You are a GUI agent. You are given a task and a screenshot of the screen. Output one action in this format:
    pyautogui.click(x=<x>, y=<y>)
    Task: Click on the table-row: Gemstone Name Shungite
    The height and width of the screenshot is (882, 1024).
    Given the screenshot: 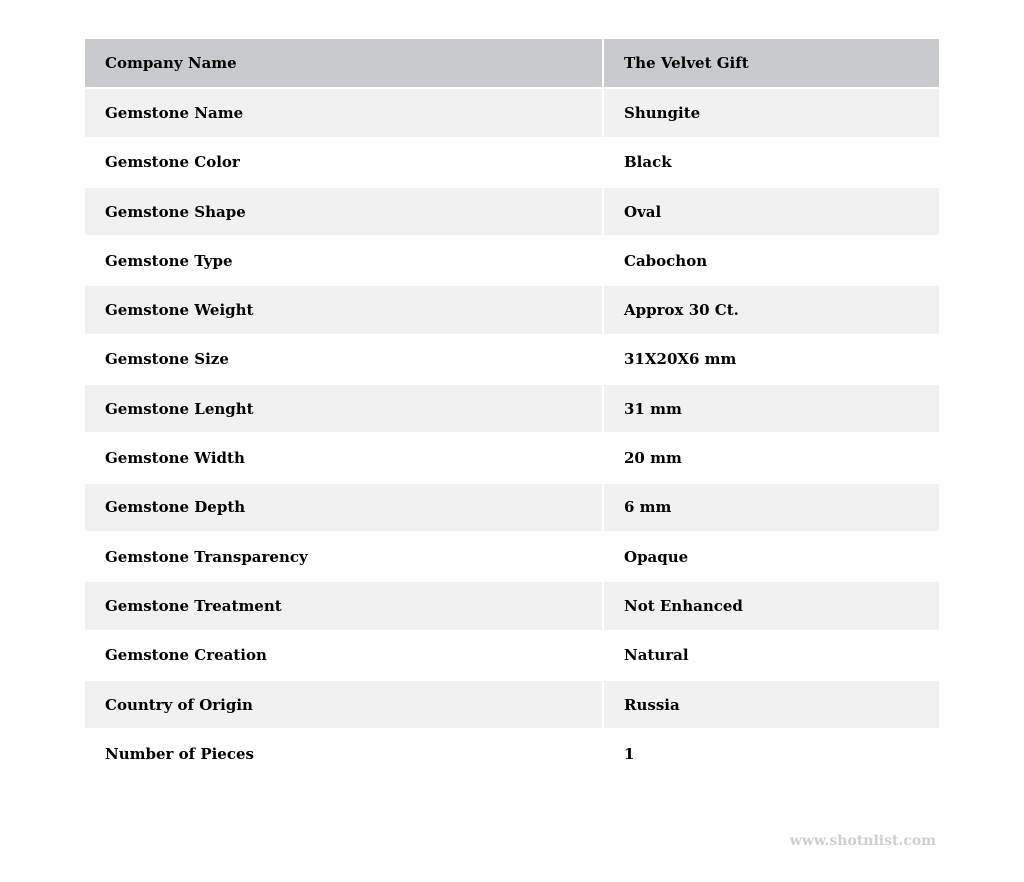 What is the action you would take?
    pyautogui.click(x=512, y=113)
    